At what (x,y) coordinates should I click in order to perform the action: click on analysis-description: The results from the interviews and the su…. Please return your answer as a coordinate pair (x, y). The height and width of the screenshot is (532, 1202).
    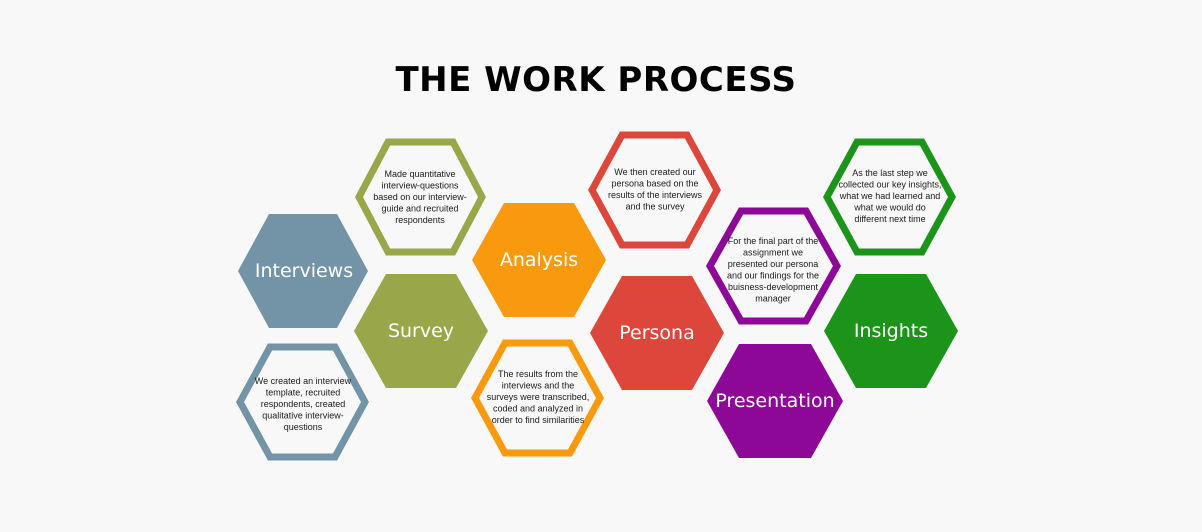
    Looking at the image, I should click on (538, 397).